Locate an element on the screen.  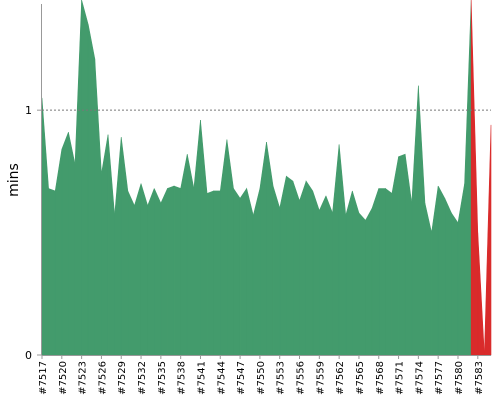
y-tick-label: 0 is located at coordinates (28, 355).